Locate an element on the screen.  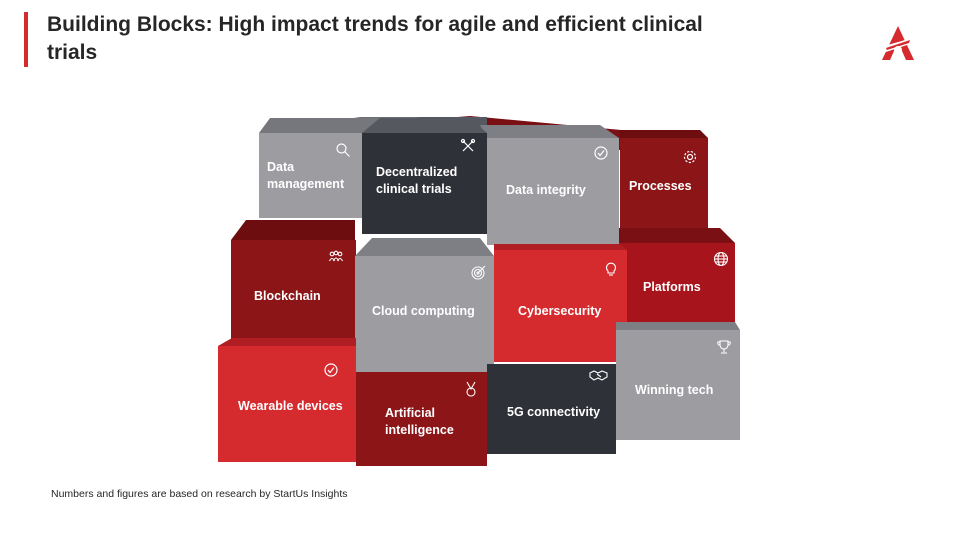
block-processes is located at coordinates (664, 189).